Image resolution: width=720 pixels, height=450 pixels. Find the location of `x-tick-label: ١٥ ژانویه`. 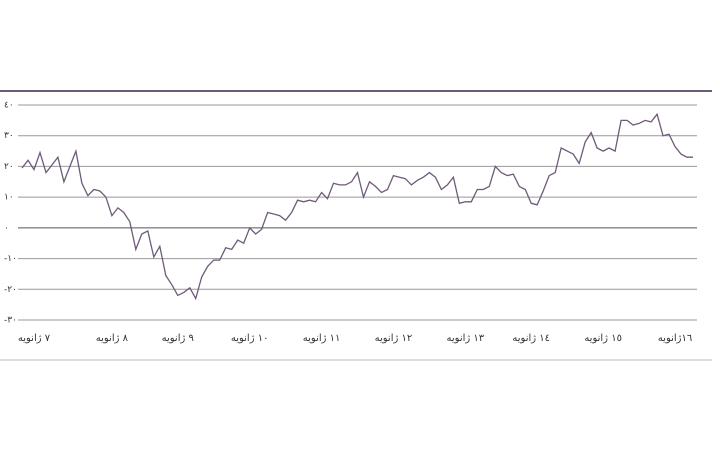

x-tick-label: ١٥ ژانویه is located at coordinates (603, 338).